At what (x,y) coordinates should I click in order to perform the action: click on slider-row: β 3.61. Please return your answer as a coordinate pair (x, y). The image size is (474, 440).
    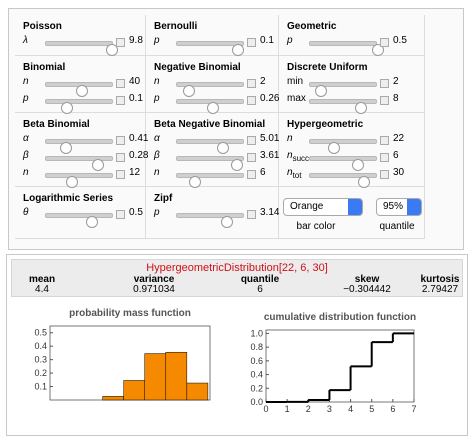
    Looking at the image, I should click on (218, 160).